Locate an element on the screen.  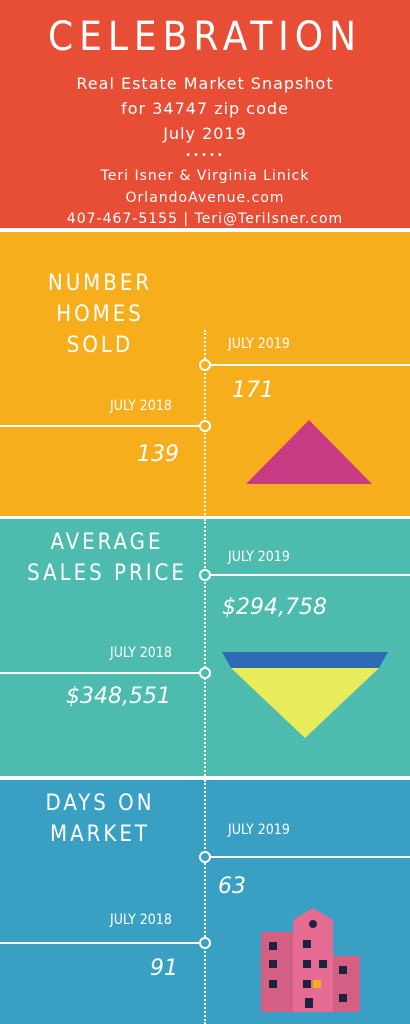
homes-sold-title: NUMBER HOMES SOLD is located at coordinates (100, 314).